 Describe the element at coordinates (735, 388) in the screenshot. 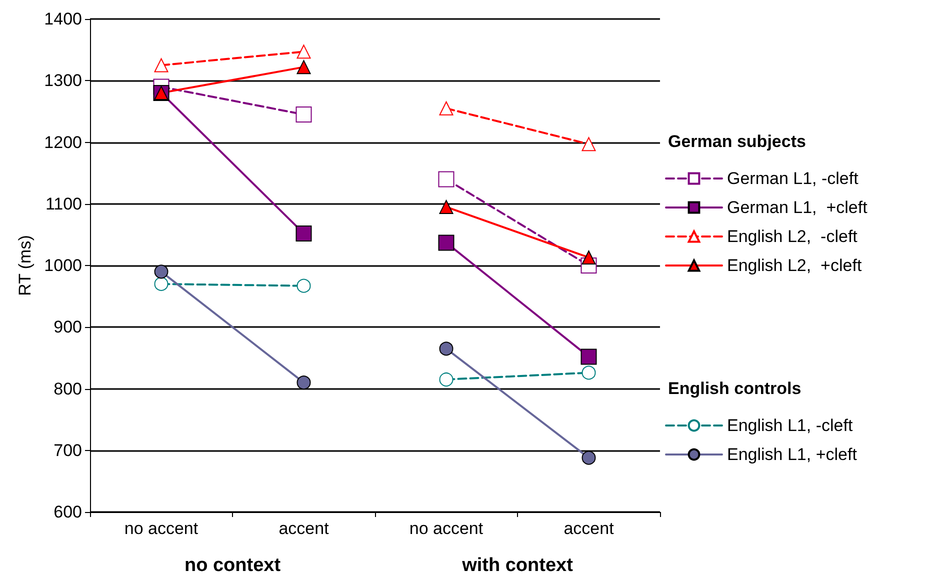

I see `text: English controls` at that location.